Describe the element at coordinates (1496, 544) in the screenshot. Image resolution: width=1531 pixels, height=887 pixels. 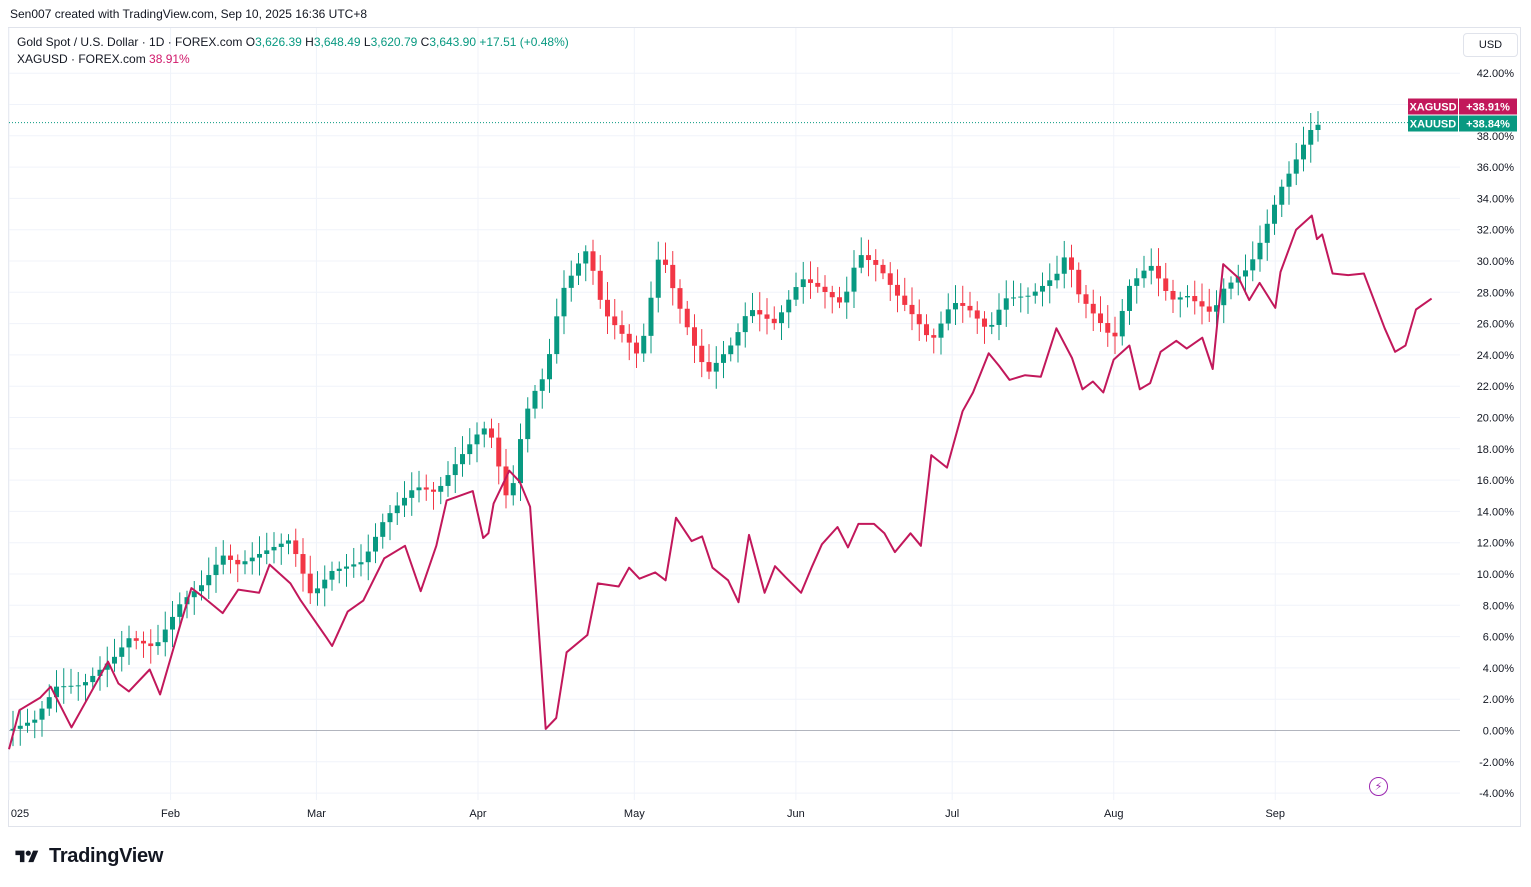
I see `y-tick-label: 12.00%` at that location.